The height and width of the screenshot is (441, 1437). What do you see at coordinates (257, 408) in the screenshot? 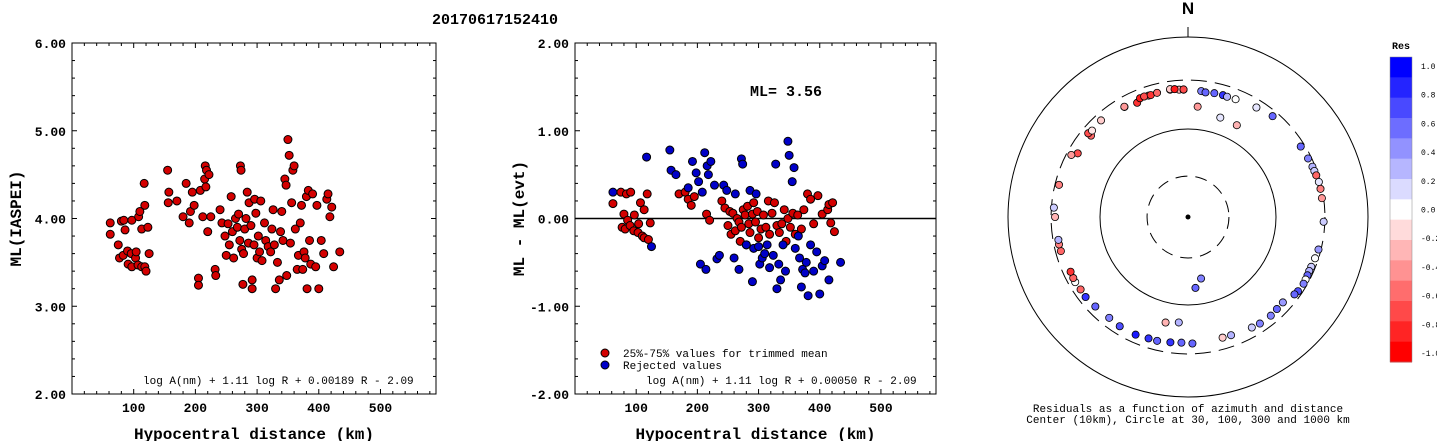
I see `x-tick-label: 300` at bounding box center [257, 408].